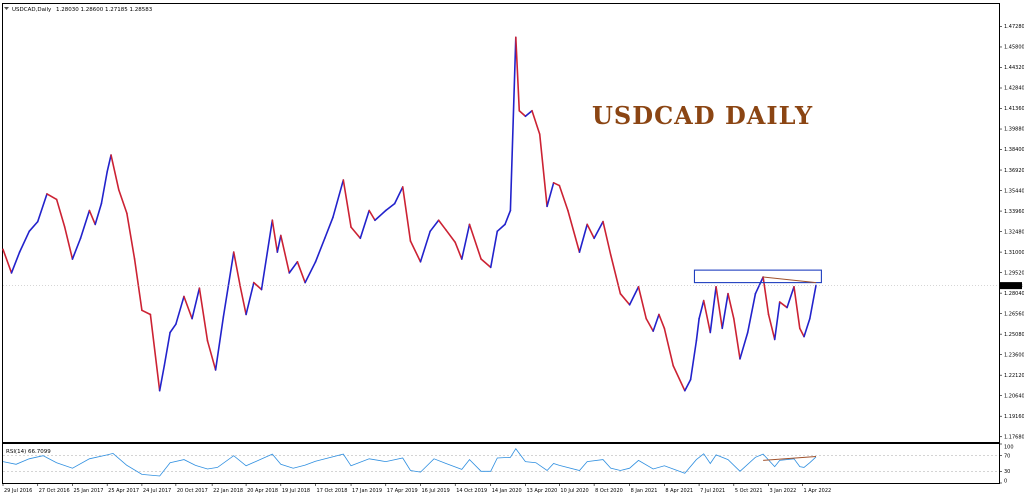  Describe the element at coordinates (1014, 191) in the screenshot. I see `price-tick-label: 1.35440` at that location.